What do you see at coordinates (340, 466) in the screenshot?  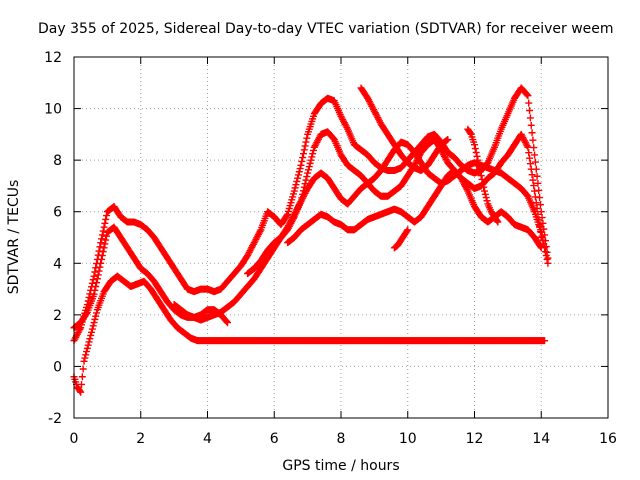 I see `x-axis-label: GPS time / hours` at bounding box center [340, 466].